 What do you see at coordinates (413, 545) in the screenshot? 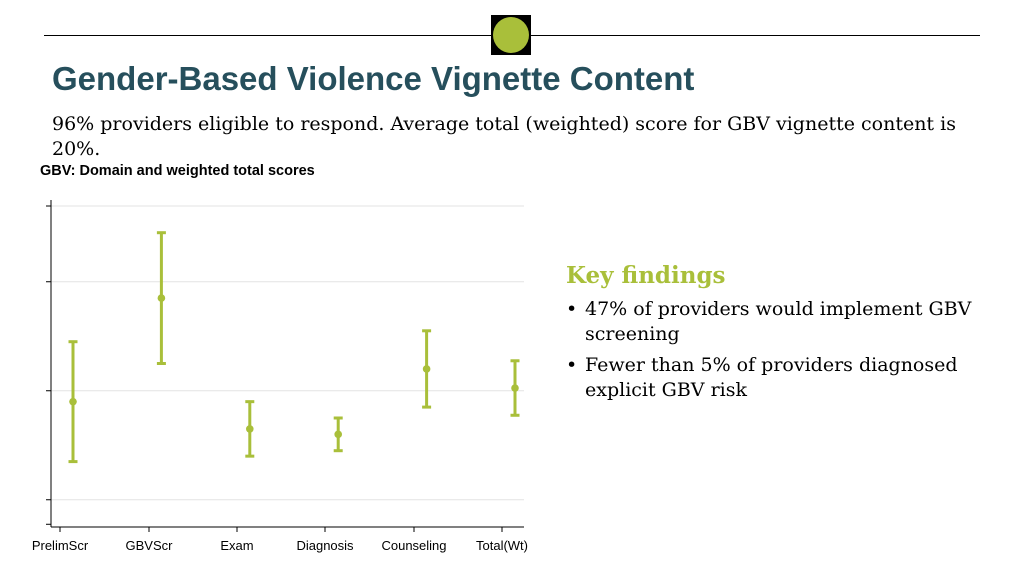
I see `x-tick-label: Counseling` at bounding box center [413, 545].